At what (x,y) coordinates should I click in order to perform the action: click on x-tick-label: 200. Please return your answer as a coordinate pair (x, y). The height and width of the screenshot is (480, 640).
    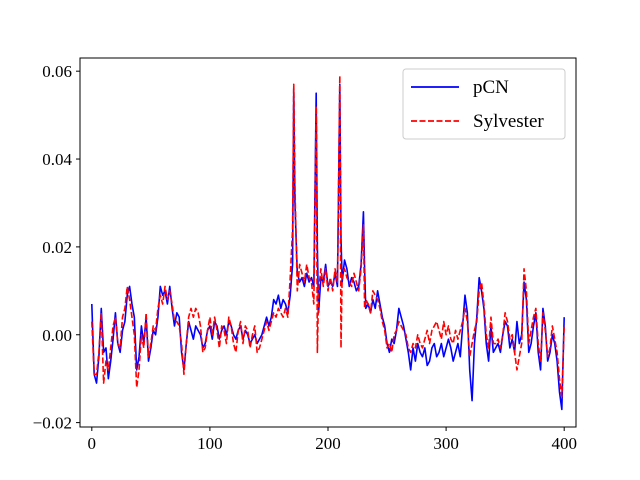
    Looking at the image, I should click on (328, 443).